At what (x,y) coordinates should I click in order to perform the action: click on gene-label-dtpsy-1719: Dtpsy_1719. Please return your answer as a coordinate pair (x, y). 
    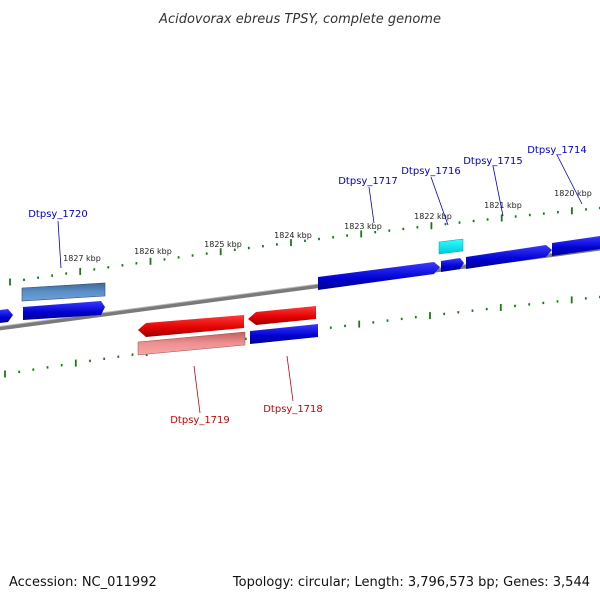
    Looking at the image, I should click on (200, 420).